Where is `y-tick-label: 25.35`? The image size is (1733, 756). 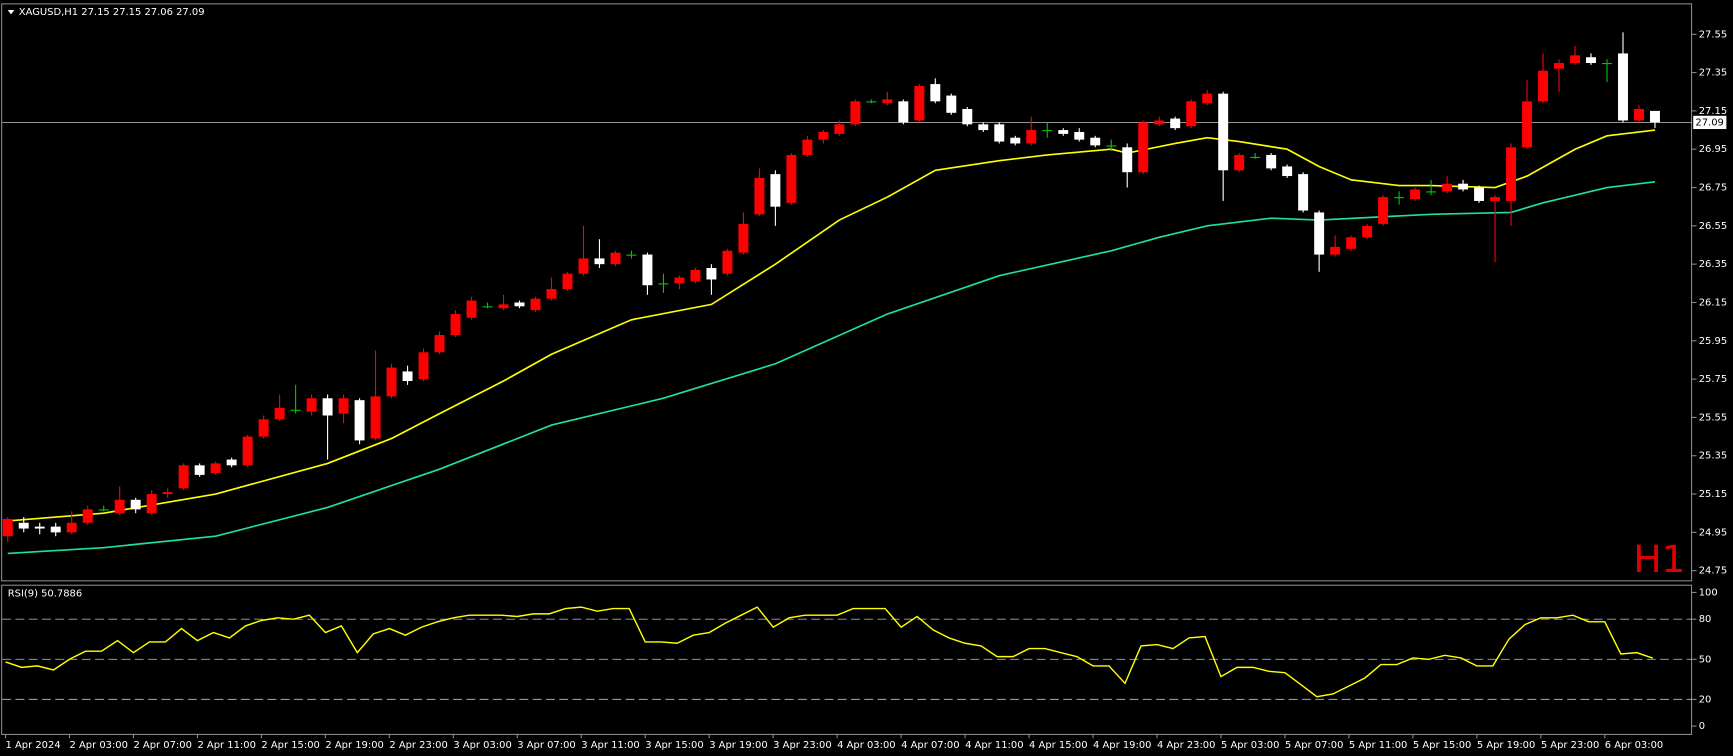 y-tick-label: 25.35 is located at coordinates (1713, 456).